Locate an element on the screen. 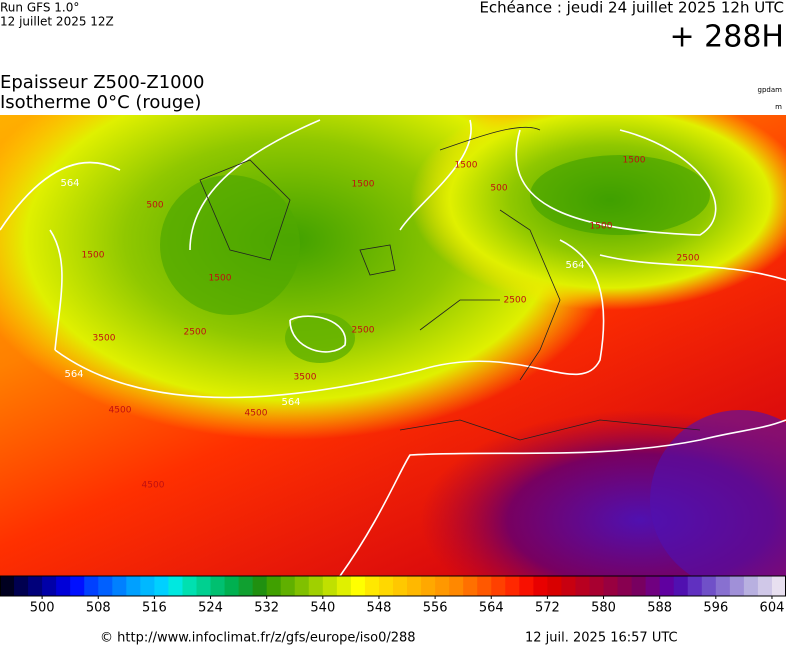  colorbar-tick-label: 540 is located at coordinates (322, 608).